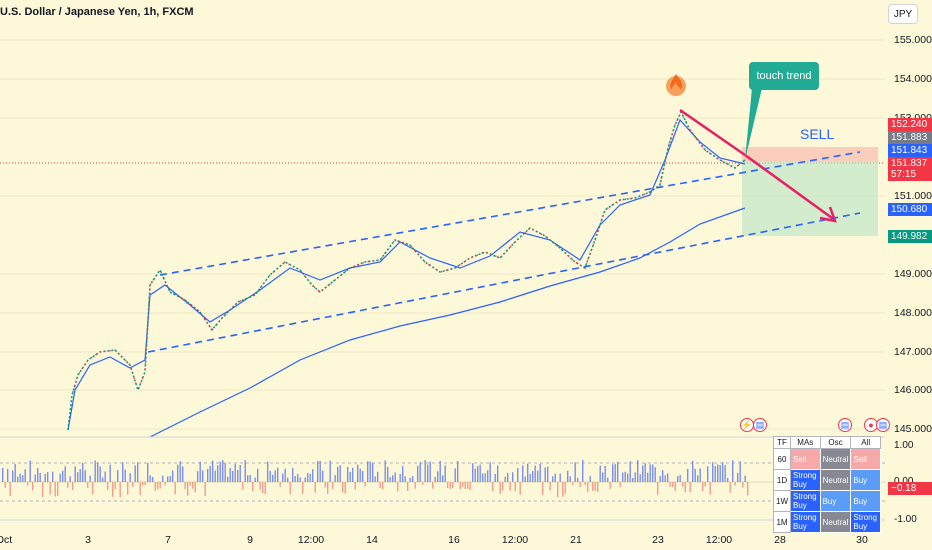 The height and width of the screenshot is (550, 932). I want to click on sell-label: SELL, so click(817, 134).